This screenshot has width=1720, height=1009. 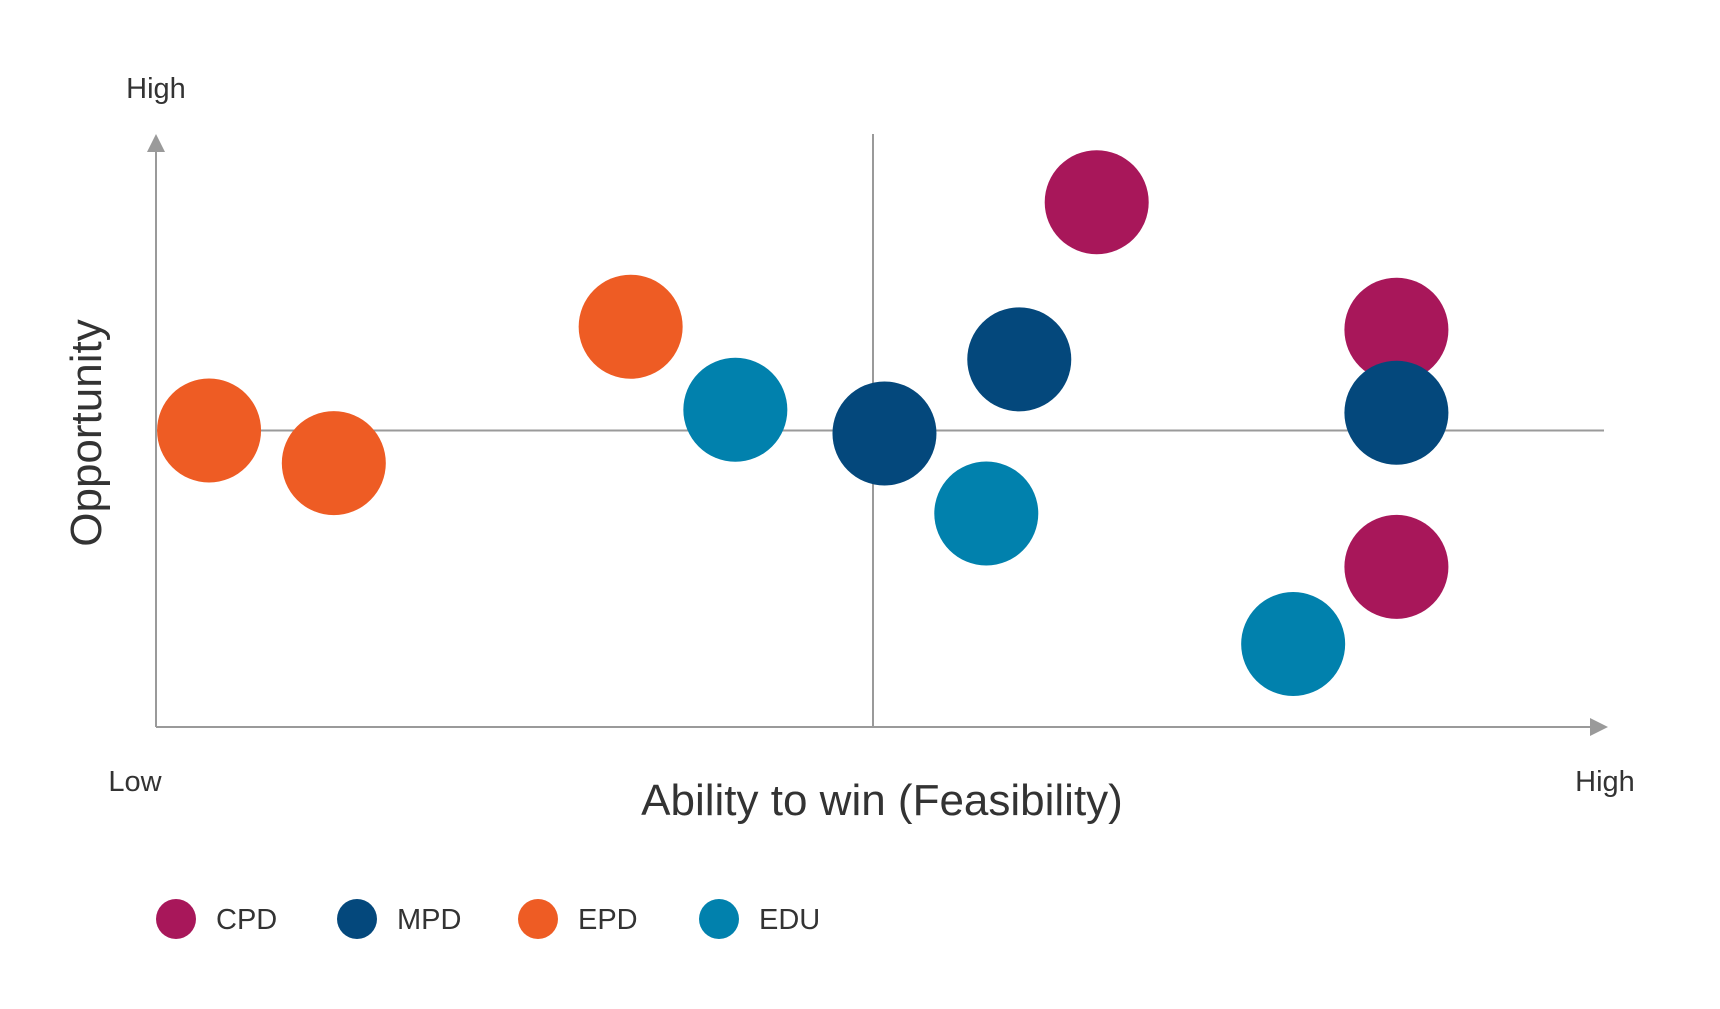 What do you see at coordinates (538, 919) in the screenshot?
I see `legend-swatch-epd` at bounding box center [538, 919].